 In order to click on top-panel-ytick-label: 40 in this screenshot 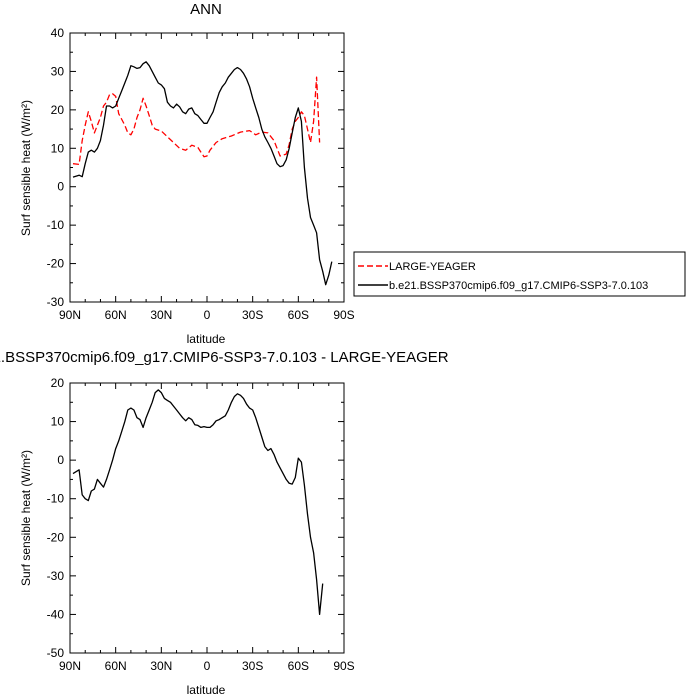, I will do `click(58, 33)`.